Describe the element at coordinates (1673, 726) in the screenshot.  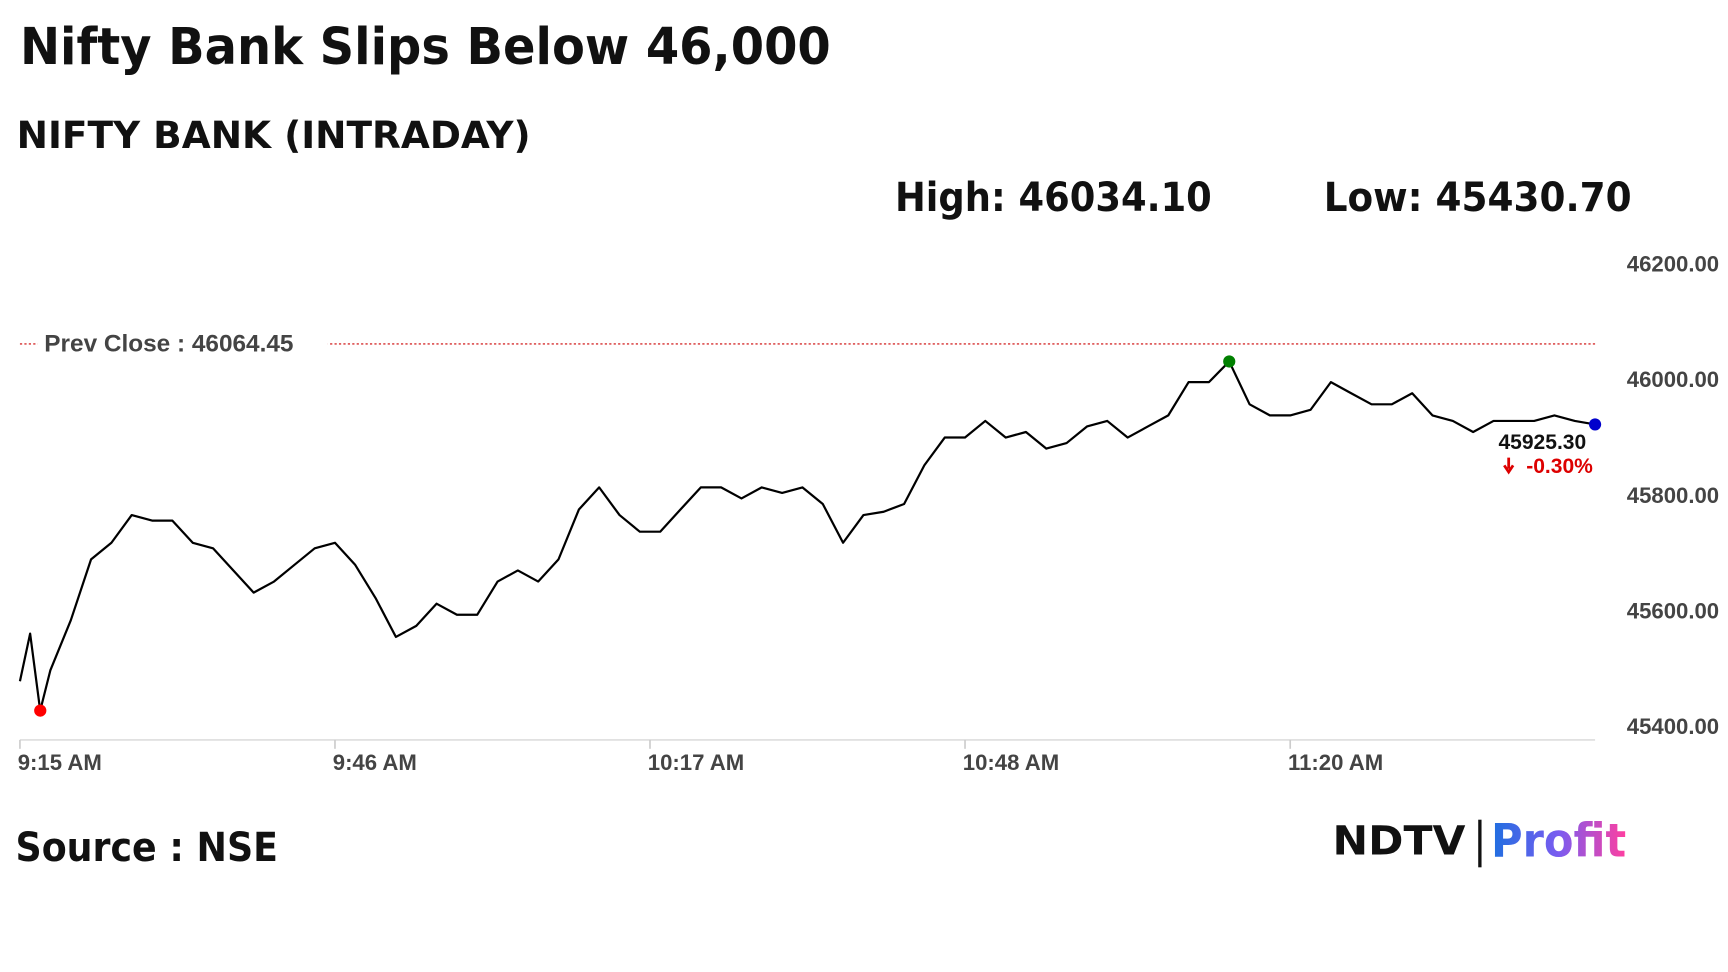
I see `y-tick-label: 45400.00` at that location.